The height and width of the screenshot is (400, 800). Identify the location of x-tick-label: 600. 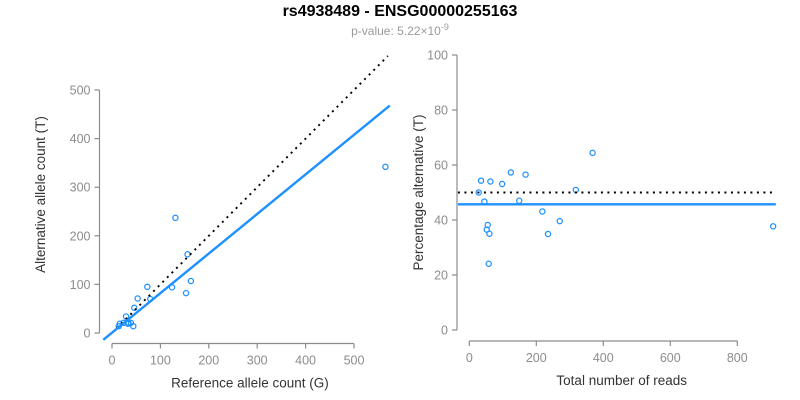
(670, 358).